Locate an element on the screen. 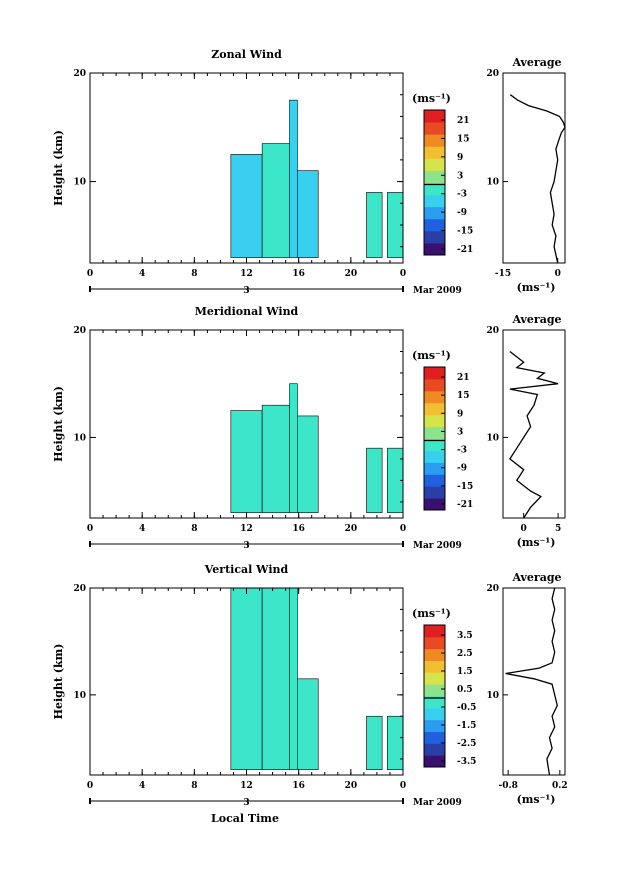 This screenshot has height=873, width=623. colorbar-tick-label: -3.5 is located at coordinates (466, 762).